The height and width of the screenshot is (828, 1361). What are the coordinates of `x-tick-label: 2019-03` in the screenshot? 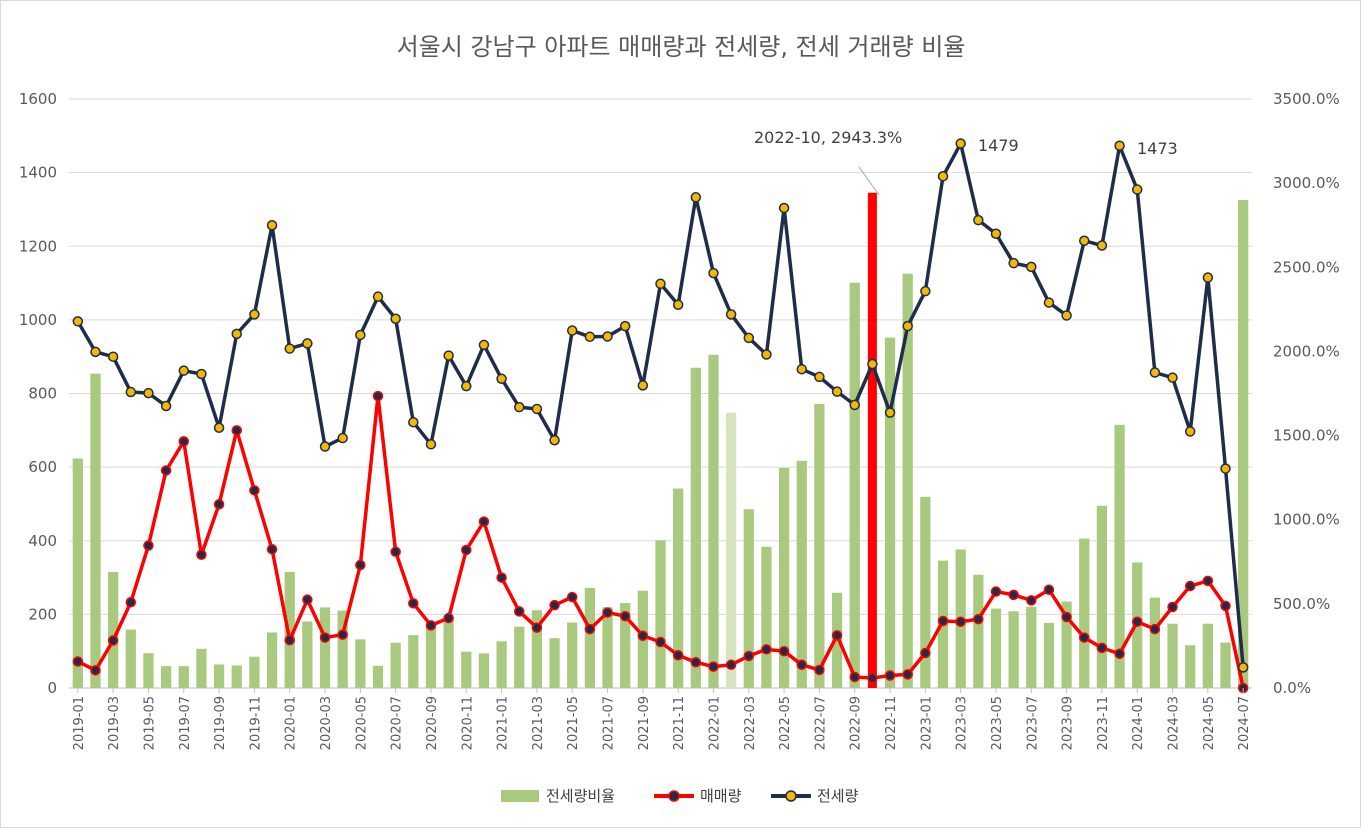 It's located at (114, 723).